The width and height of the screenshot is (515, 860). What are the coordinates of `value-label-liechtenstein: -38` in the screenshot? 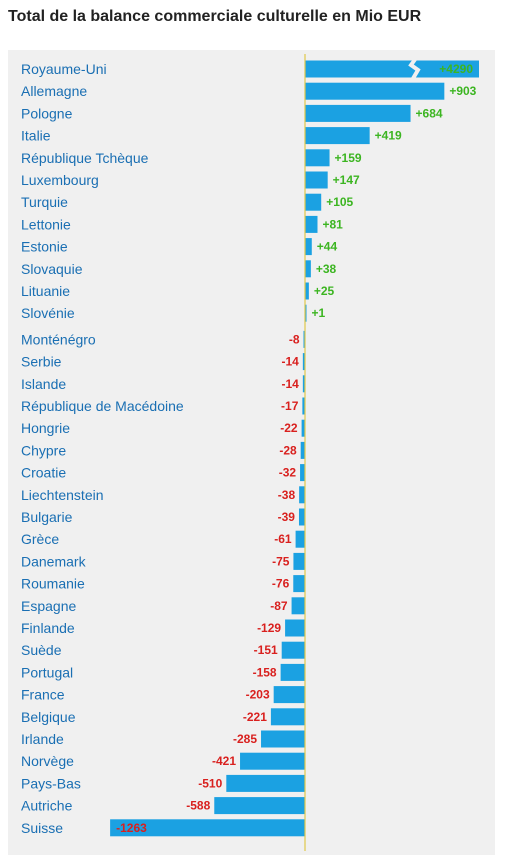 It's located at (287, 495).